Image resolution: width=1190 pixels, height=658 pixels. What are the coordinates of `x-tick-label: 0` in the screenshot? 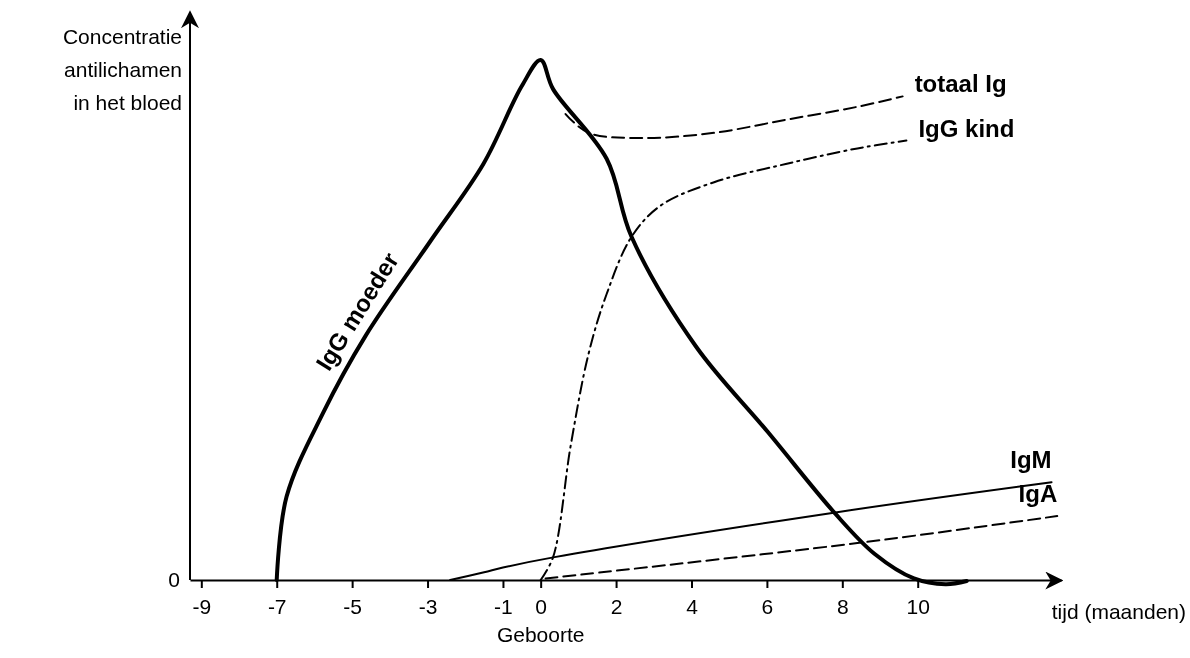 It's located at (541, 607).